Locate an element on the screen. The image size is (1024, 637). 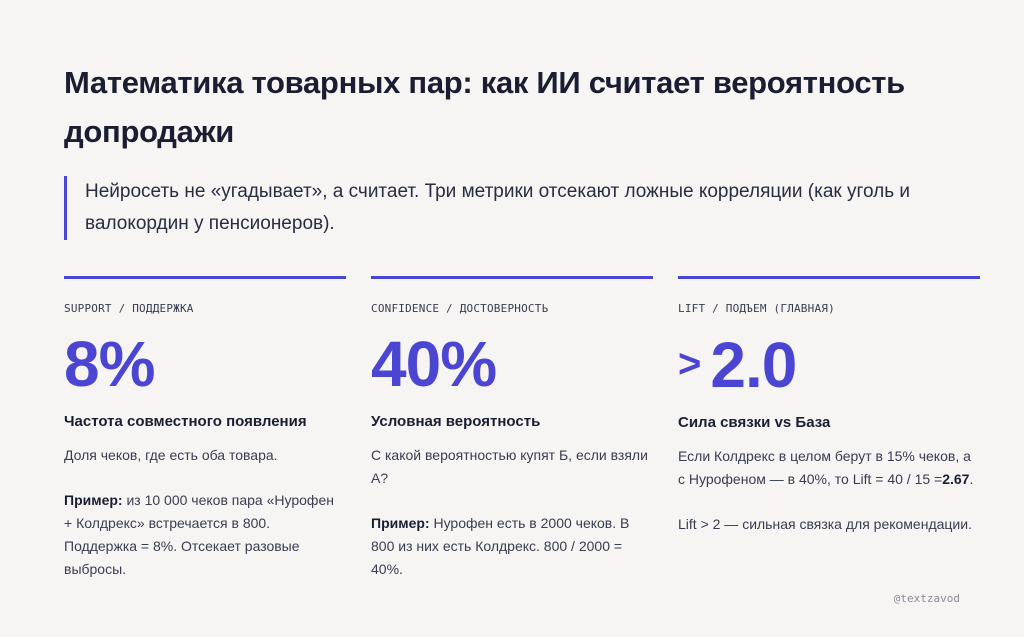
metric-value: 40% is located at coordinates (434, 364).